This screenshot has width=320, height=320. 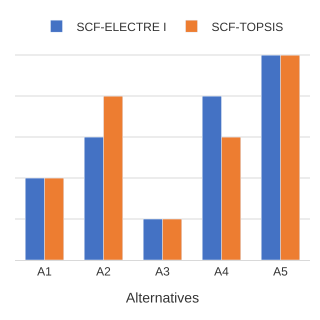 I want to click on x-tick-label: A4, so click(x=222, y=271).